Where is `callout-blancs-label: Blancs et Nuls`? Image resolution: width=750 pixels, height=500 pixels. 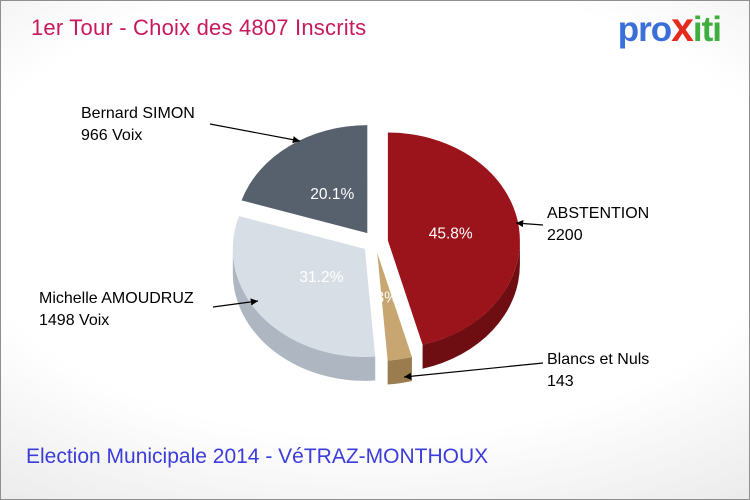
callout-blancs-label: Blancs et Nuls is located at coordinates (598, 359).